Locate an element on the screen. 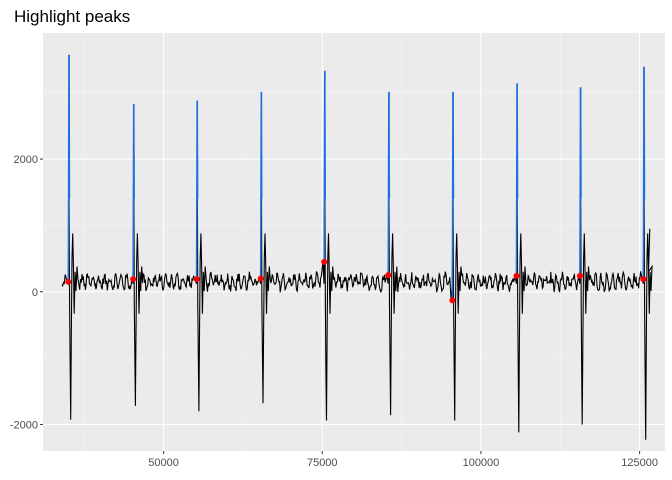  y-tick-label: 2000 is located at coordinates (26, 160).